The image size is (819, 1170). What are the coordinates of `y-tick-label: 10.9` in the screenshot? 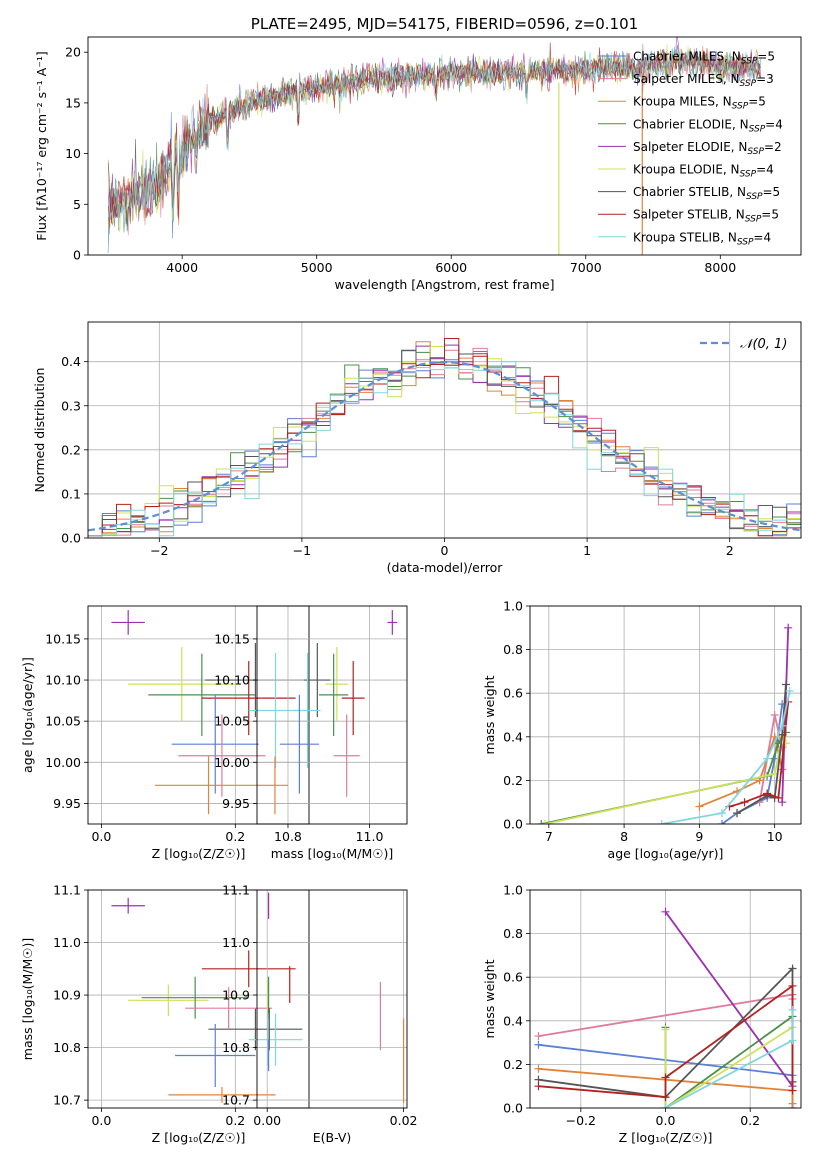 It's located at (67, 995).